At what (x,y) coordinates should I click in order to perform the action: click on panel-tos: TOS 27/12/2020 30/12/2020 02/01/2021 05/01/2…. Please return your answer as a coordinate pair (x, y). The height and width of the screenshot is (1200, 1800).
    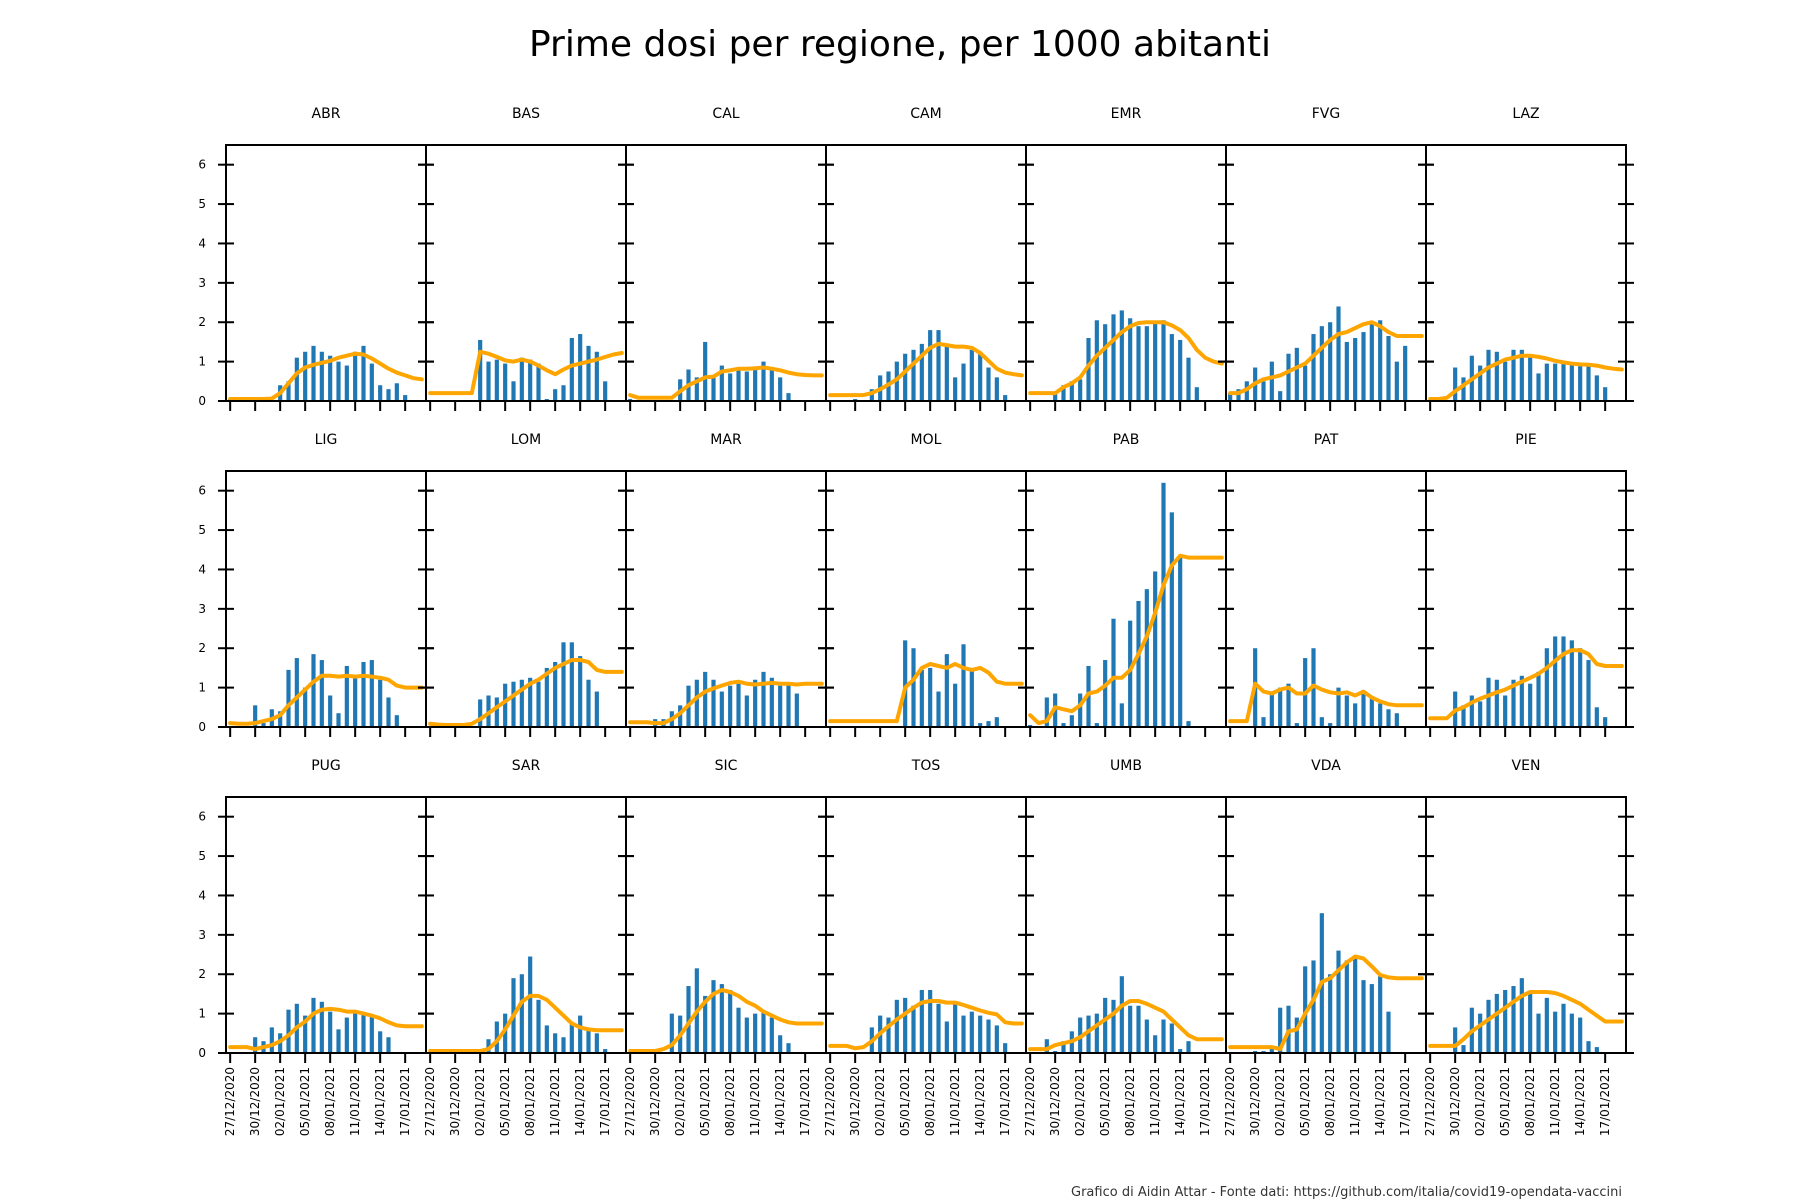
    Looking at the image, I should click on (926, 947).